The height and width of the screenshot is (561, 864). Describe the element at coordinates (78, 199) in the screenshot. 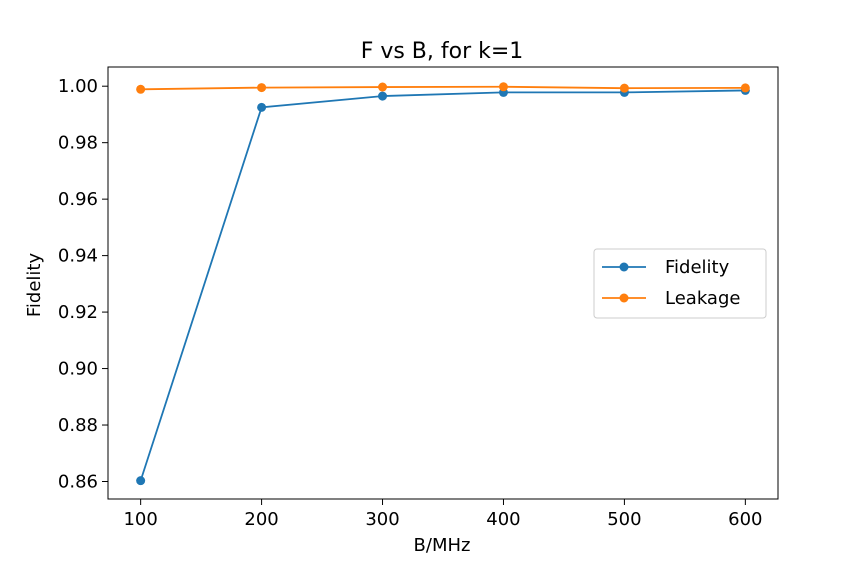

I see `y-tick-label: 0.96` at that location.